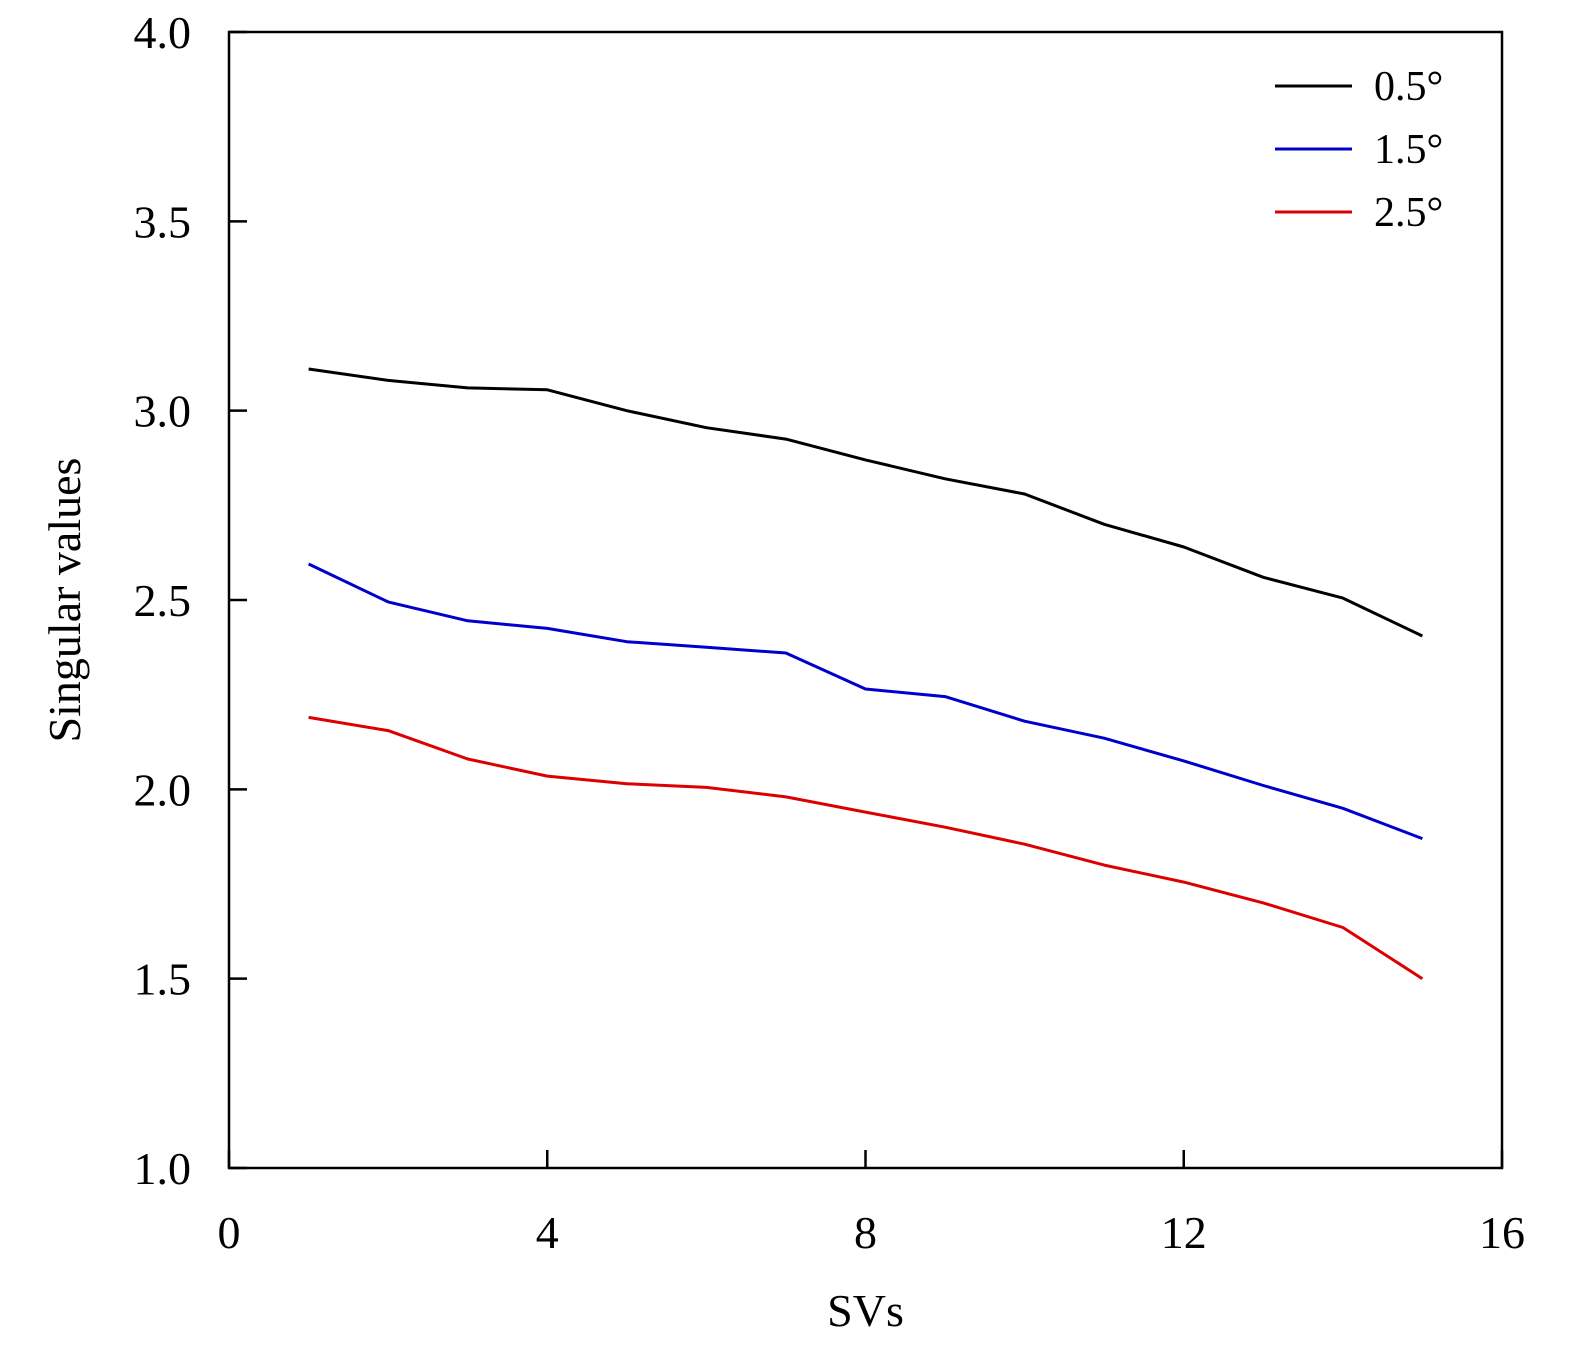  What do you see at coordinates (1184, 1232) in the screenshot?
I see `x-tick-label: 12` at bounding box center [1184, 1232].